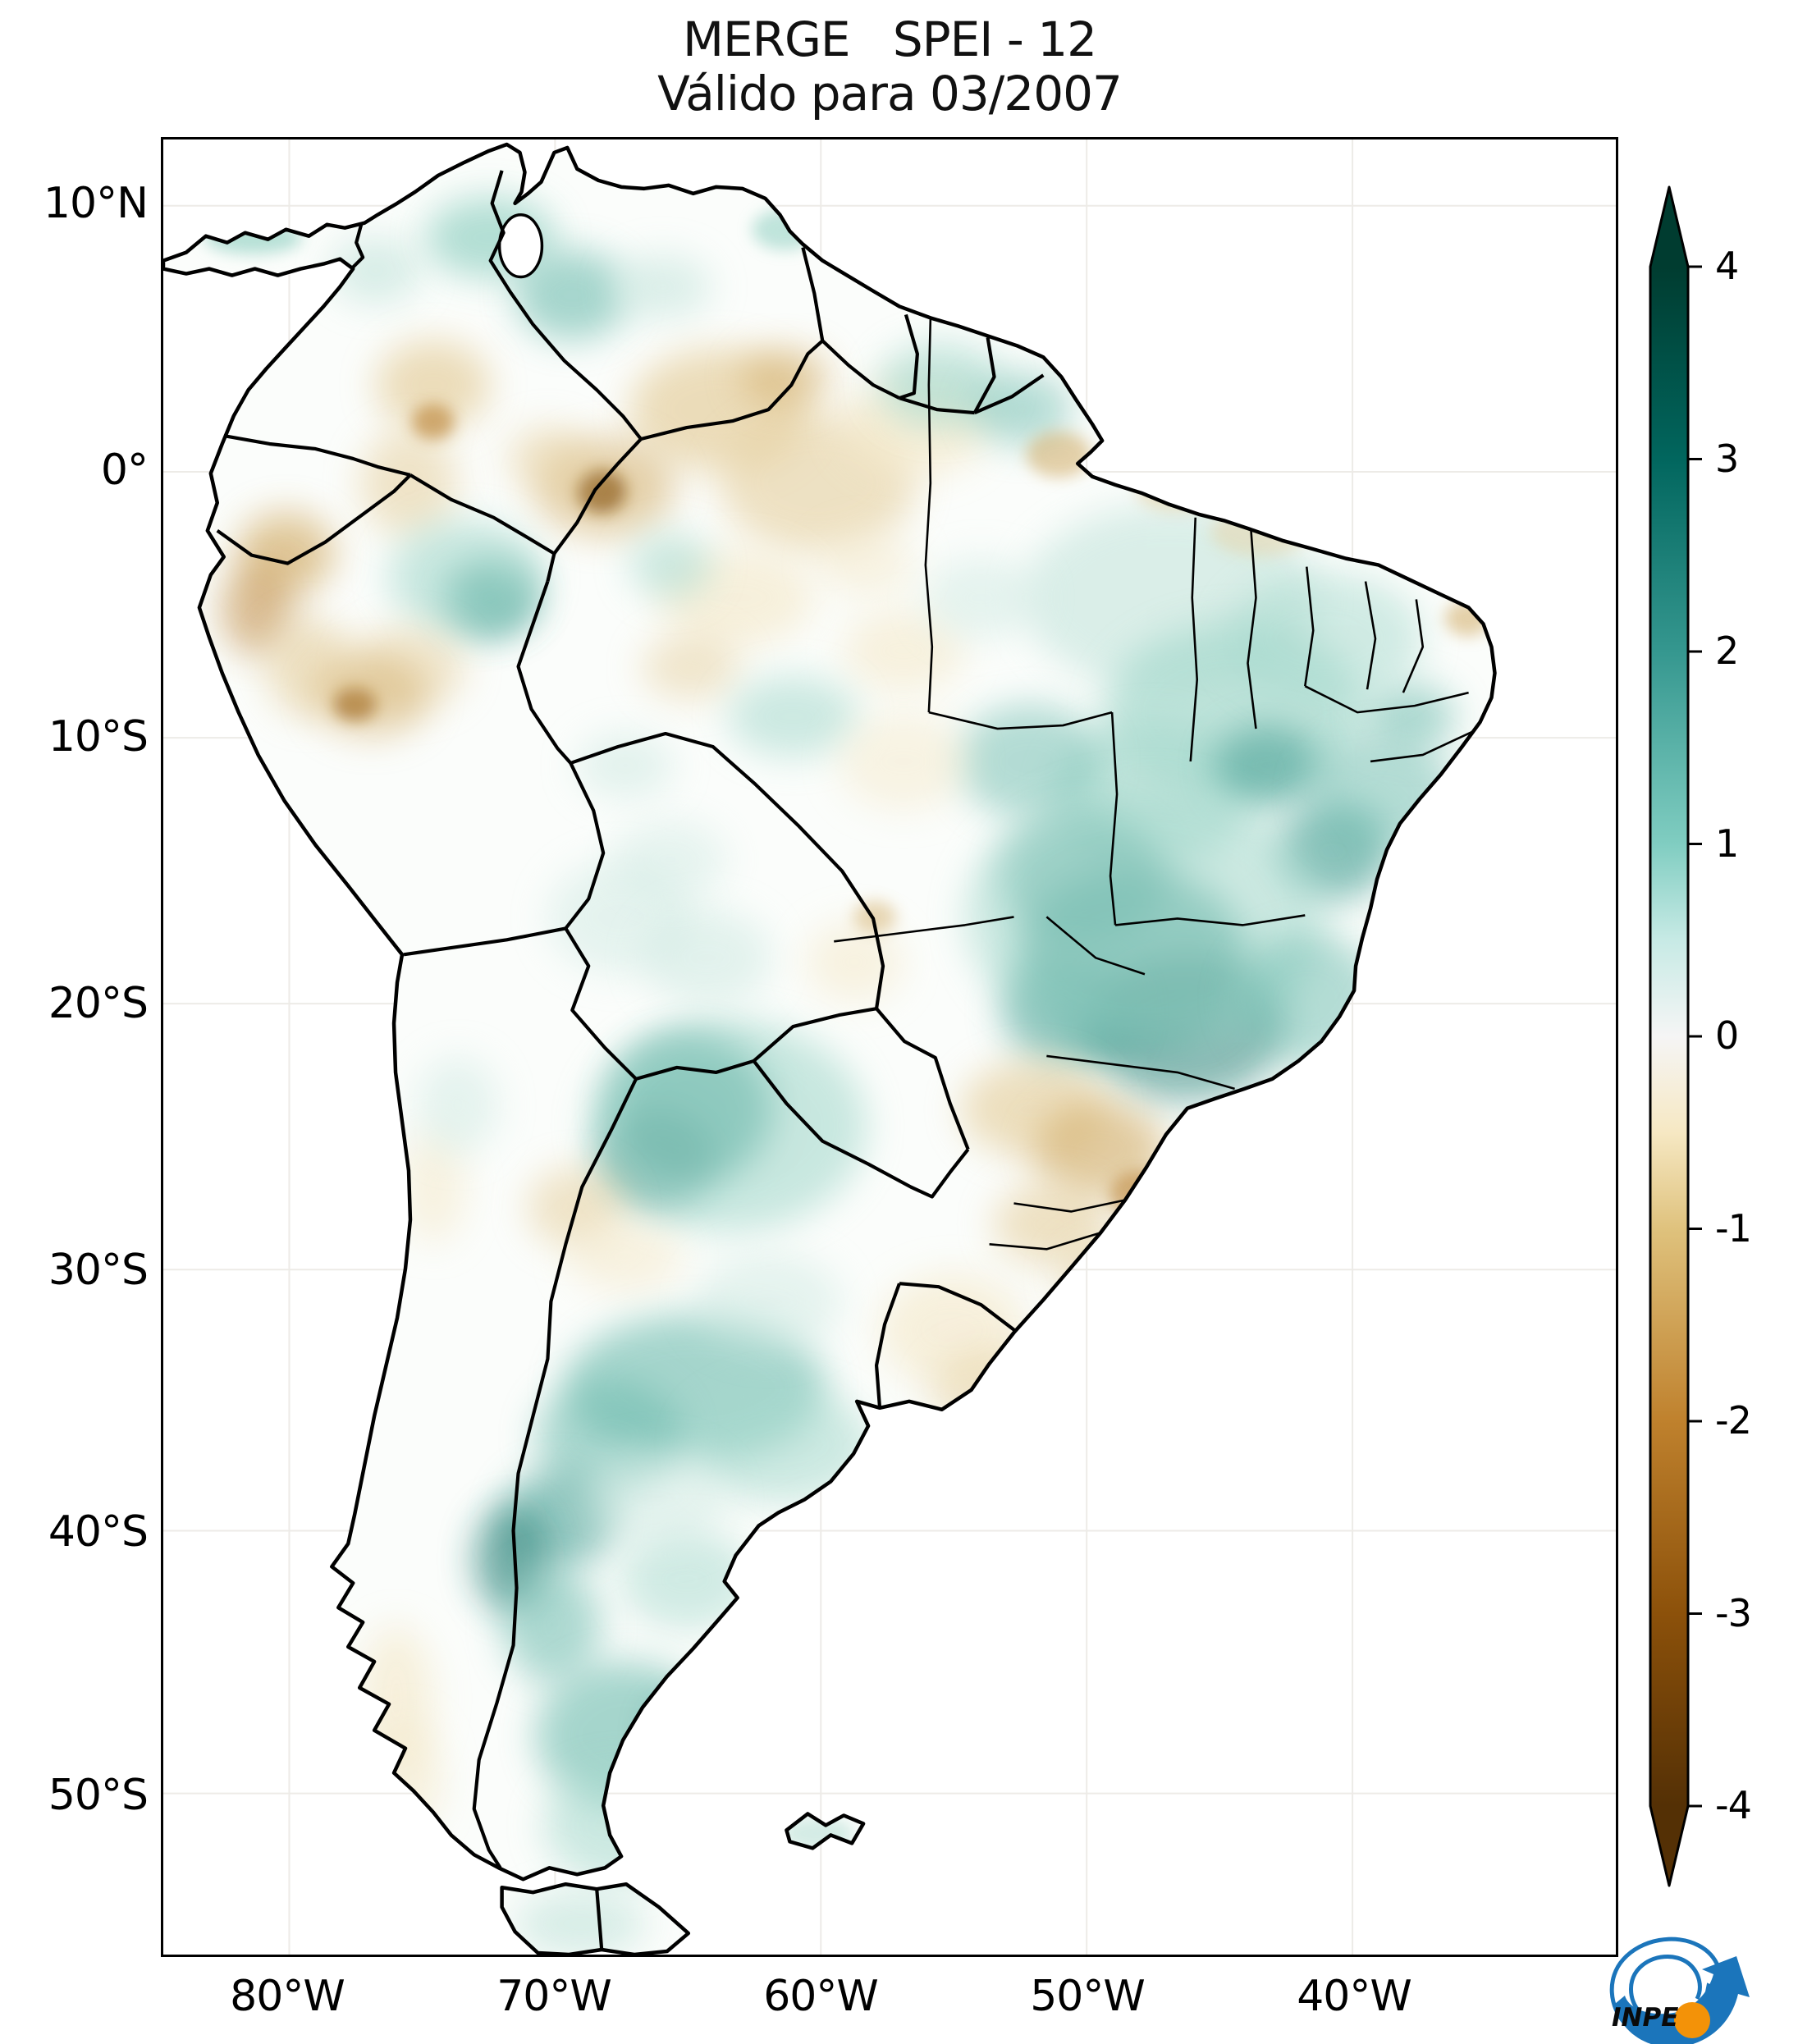  What do you see at coordinates (1733, 1228) in the screenshot?
I see `colorbar-tick-label: -1` at bounding box center [1733, 1228].